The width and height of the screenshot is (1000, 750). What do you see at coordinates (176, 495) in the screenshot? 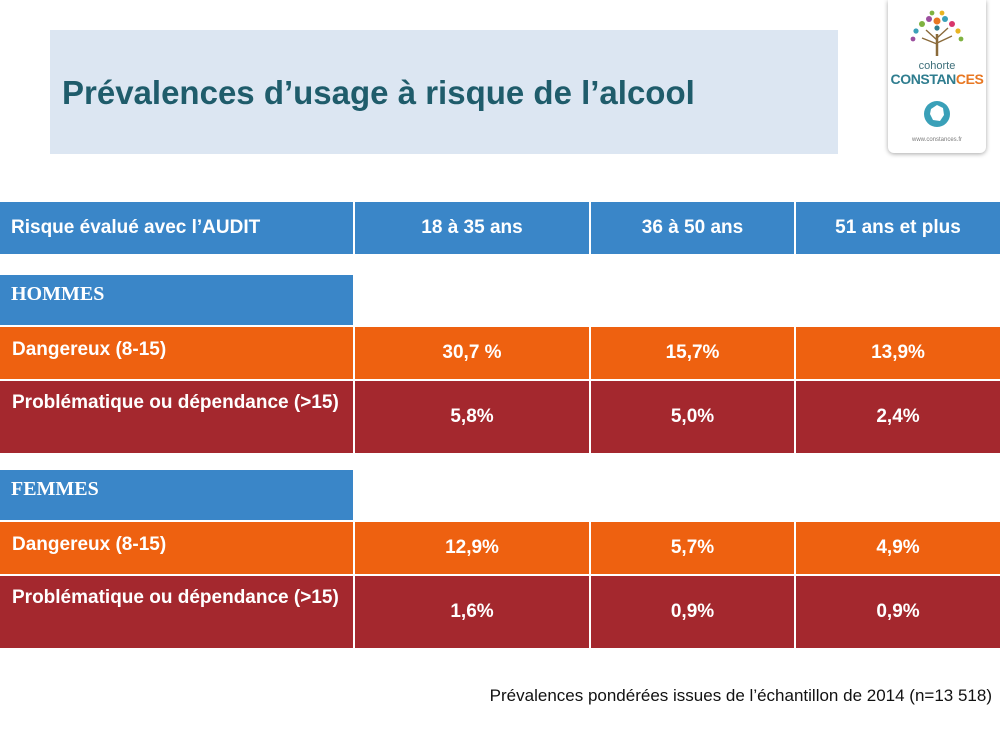
I see `section-femmes: FEMMES` at bounding box center [176, 495].